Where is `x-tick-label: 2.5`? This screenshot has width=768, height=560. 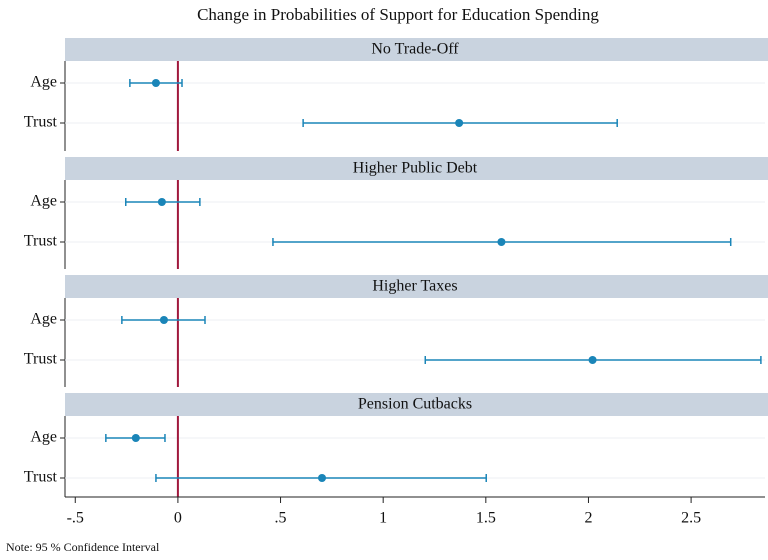 x-tick-label: 2.5 is located at coordinates (691, 518).